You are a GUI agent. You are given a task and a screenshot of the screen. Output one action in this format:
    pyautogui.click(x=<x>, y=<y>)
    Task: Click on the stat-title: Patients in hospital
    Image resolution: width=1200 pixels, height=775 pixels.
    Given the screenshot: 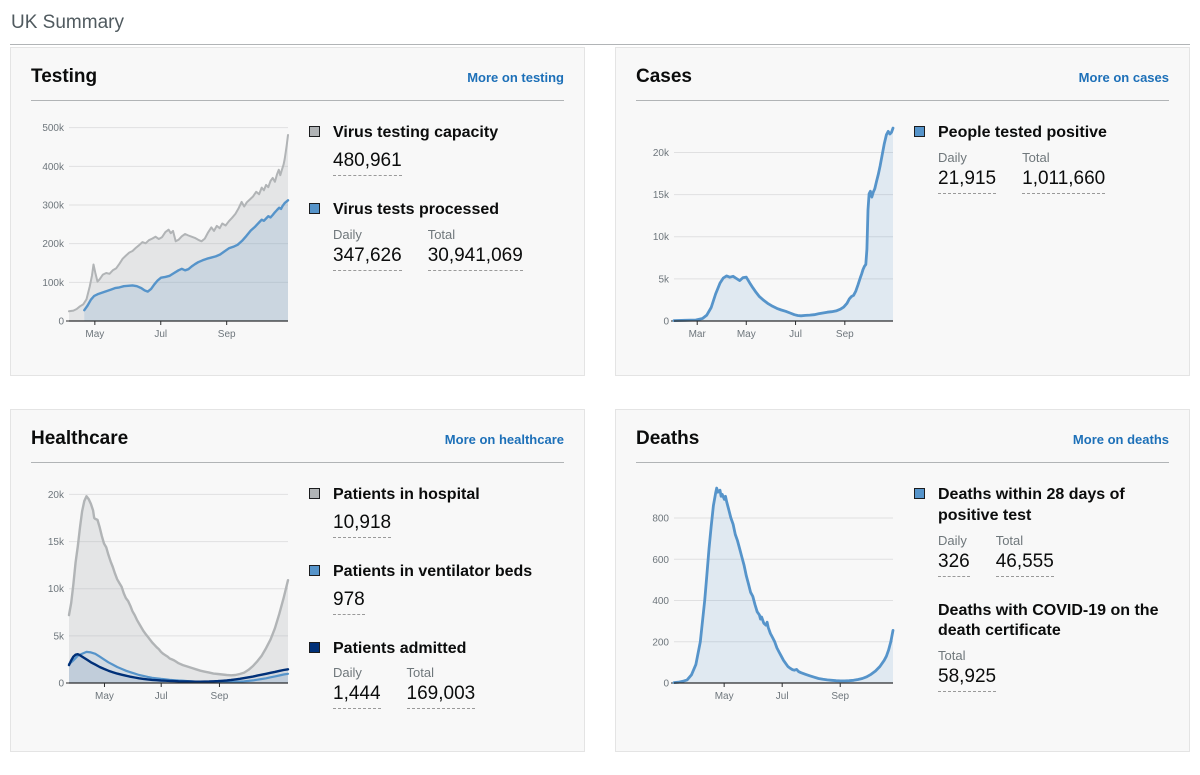 What is the action you would take?
    pyautogui.click(x=406, y=494)
    